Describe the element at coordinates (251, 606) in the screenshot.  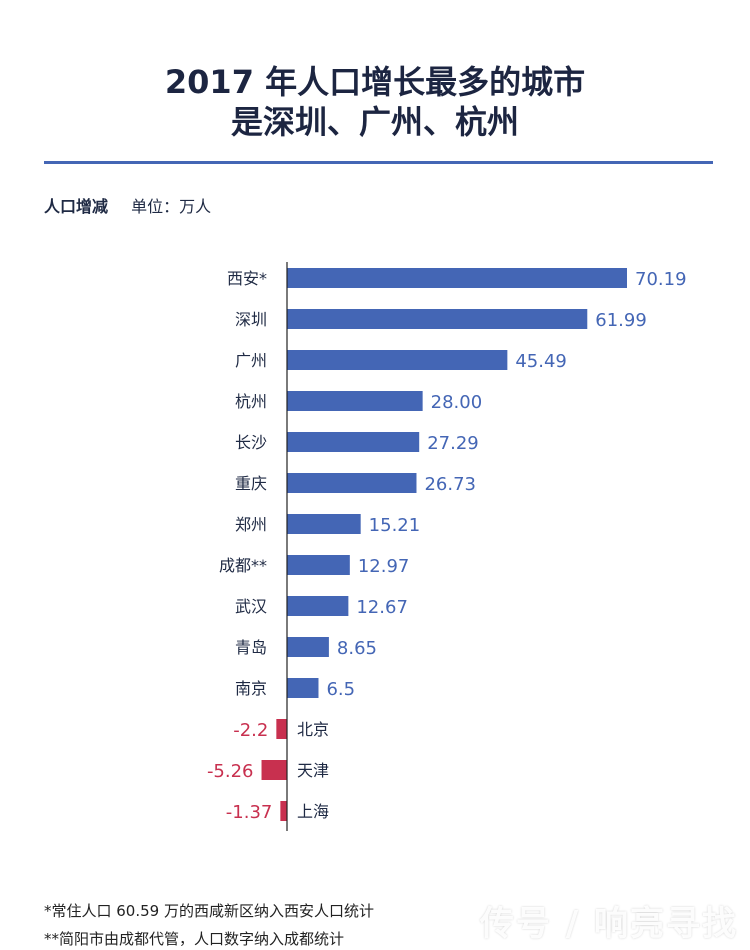
I see `category-label-8: 武汉` at that location.